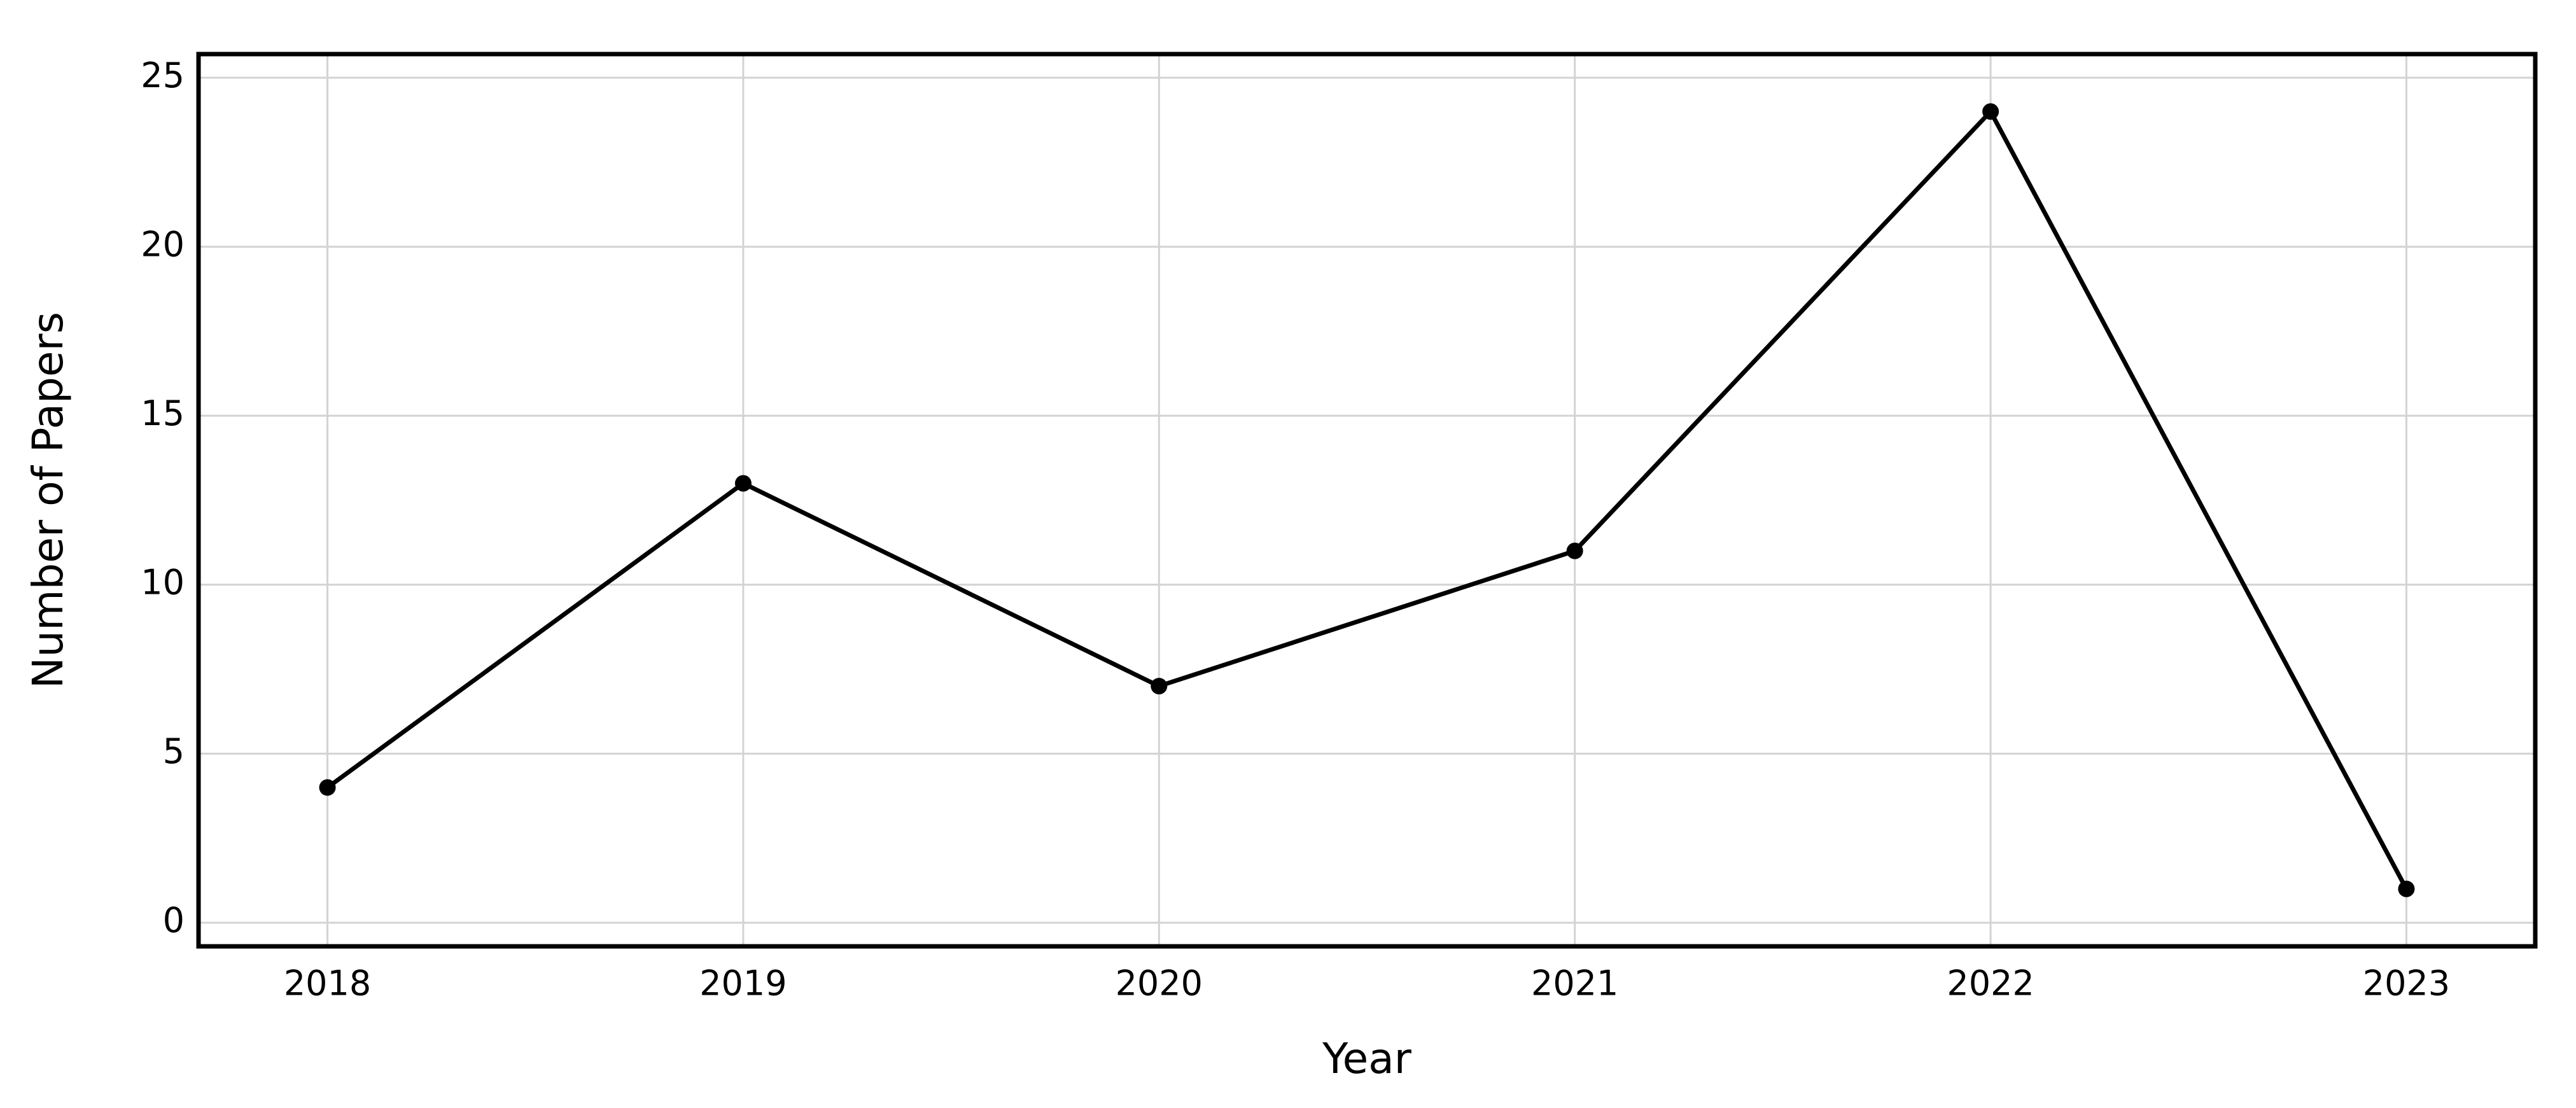  What do you see at coordinates (163, 75) in the screenshot?
I see `y-tick-label: 25` at bounding box center [163, 75].